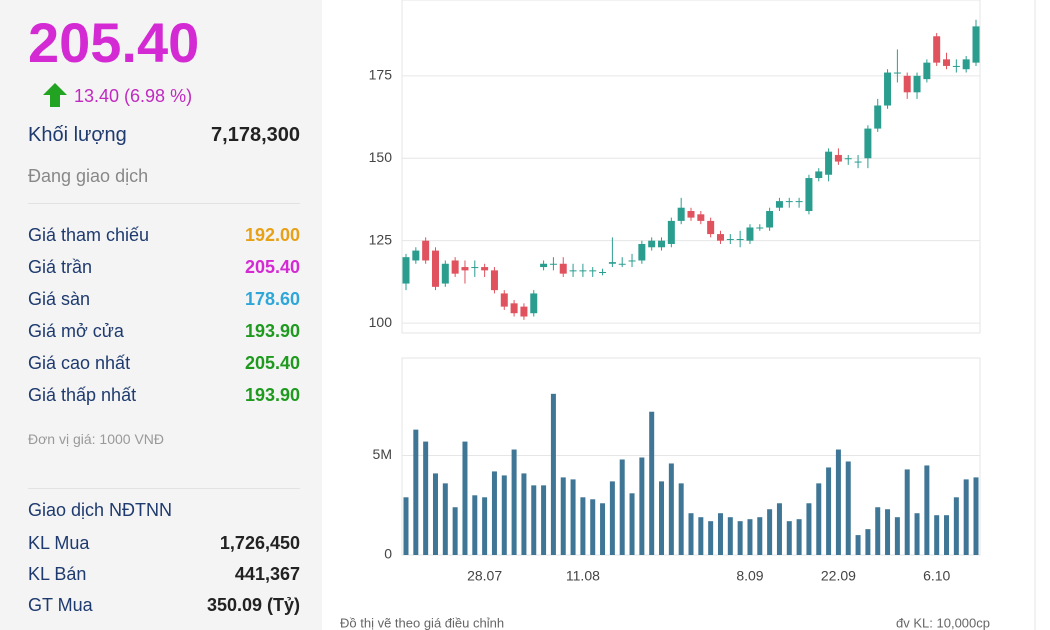 Image resolution: width=1050 pixels, height=630 pixels. What do you see at coordinates (272, 299) in the screenshot?
I see `price-value: 178.60` at bounding box center [272, 299].